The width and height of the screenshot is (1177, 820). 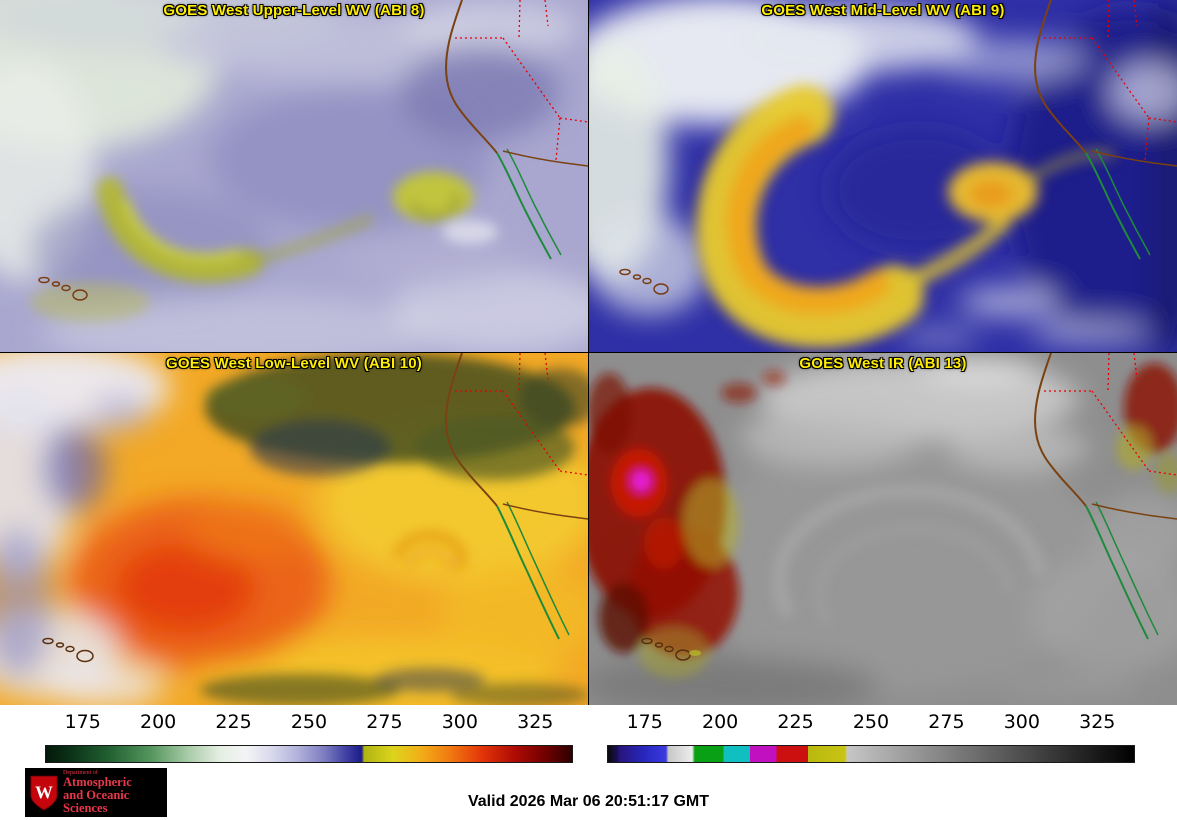 I want to click on wv-colorbar, so click(x=309, y=754).